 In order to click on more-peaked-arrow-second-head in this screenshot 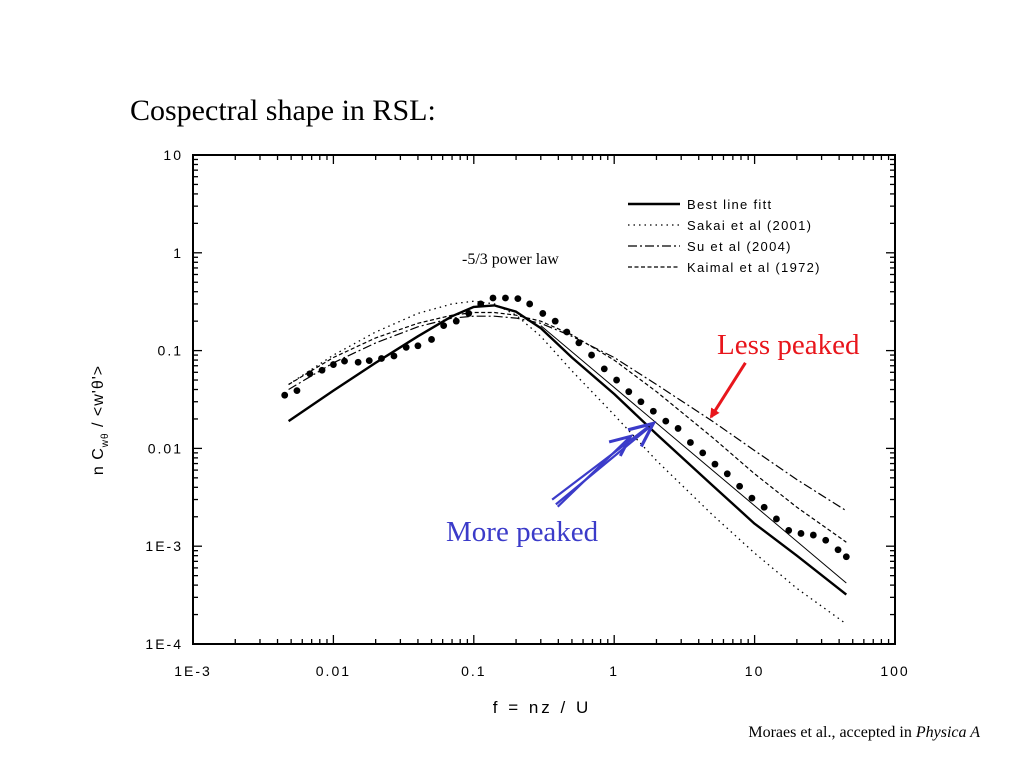, I will do `click(621, 445)`.